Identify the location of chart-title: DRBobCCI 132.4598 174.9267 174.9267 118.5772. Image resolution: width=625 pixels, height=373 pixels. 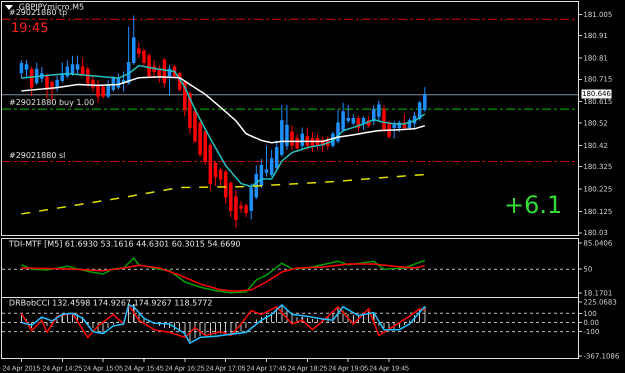
(110, 303).